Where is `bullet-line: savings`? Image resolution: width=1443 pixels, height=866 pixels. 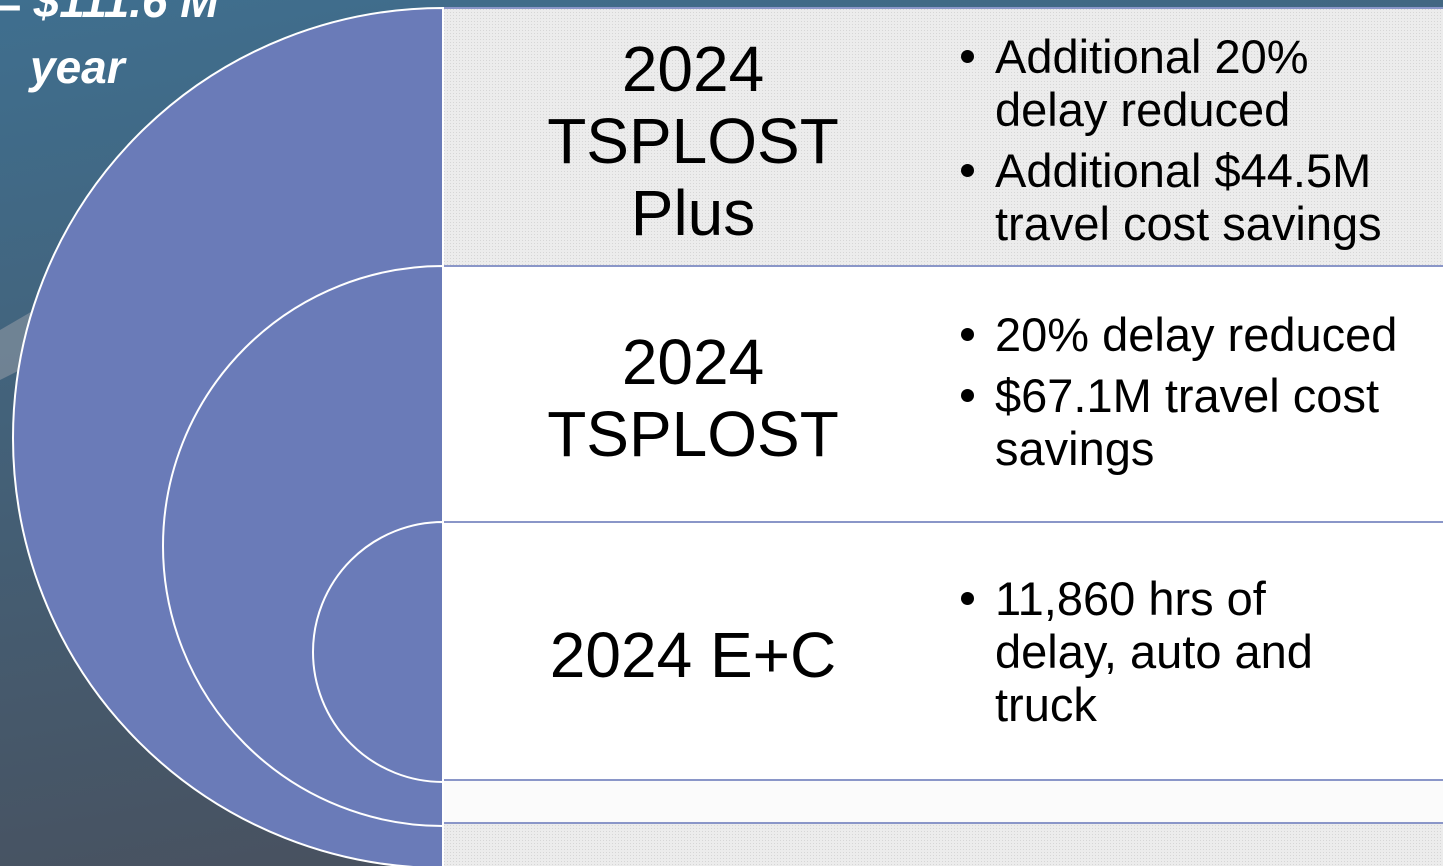
bullet-line: savings is located at coordinates (1075, 448).